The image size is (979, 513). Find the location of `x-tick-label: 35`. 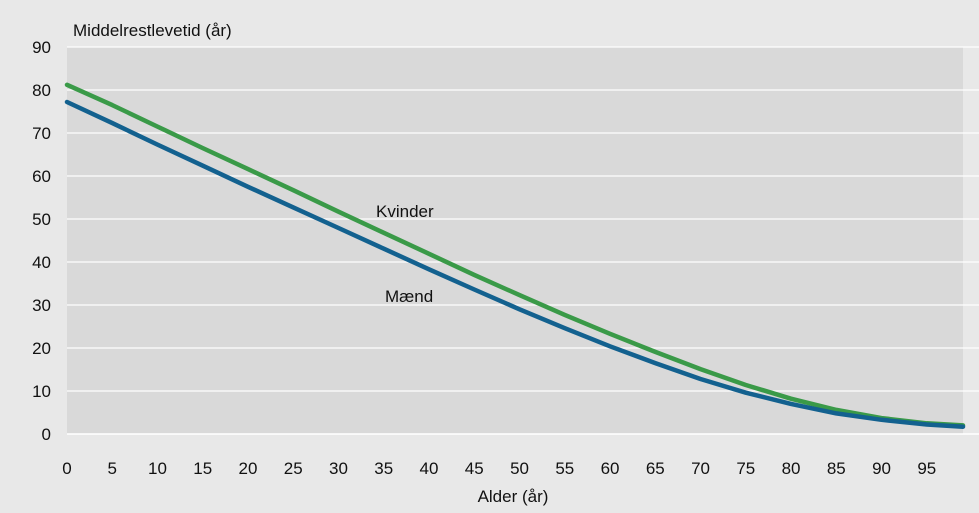

x-tick-label: 35 is located at coordinates (383, 468).